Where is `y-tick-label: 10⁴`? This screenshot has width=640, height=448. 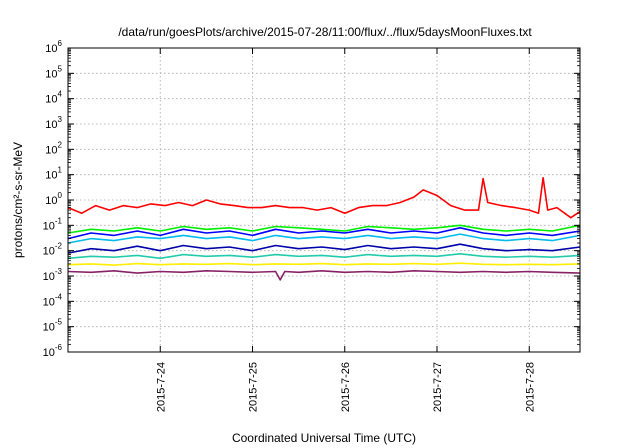 y-tick-label: 10⁴ is located at coordinates (53, 98).